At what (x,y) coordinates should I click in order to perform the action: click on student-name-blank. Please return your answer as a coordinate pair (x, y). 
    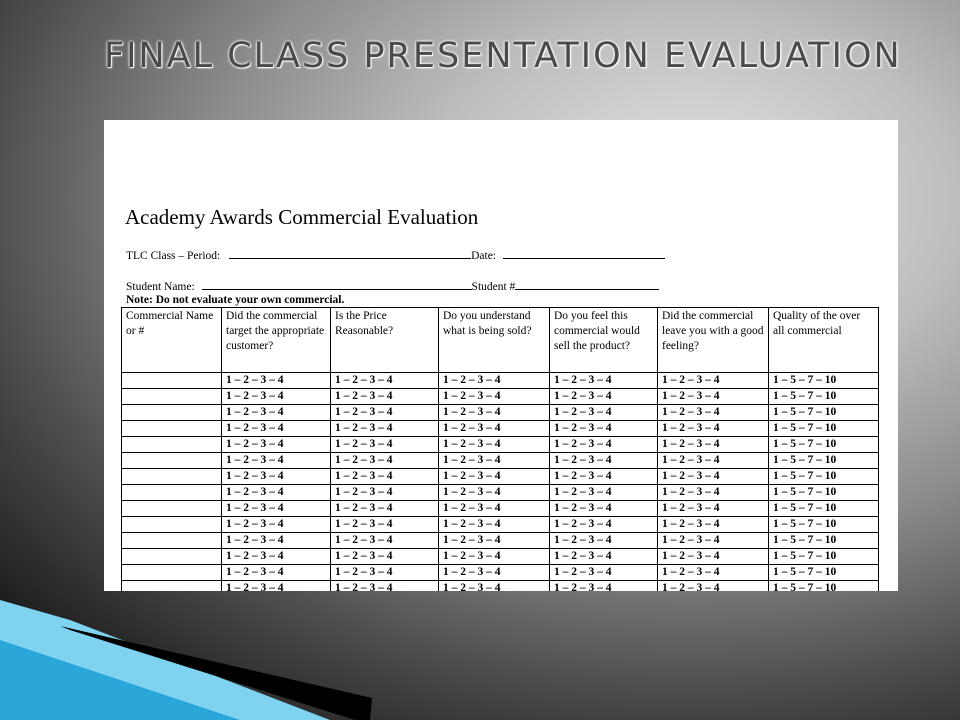
    Looking at the image, I should click on (336, 284).